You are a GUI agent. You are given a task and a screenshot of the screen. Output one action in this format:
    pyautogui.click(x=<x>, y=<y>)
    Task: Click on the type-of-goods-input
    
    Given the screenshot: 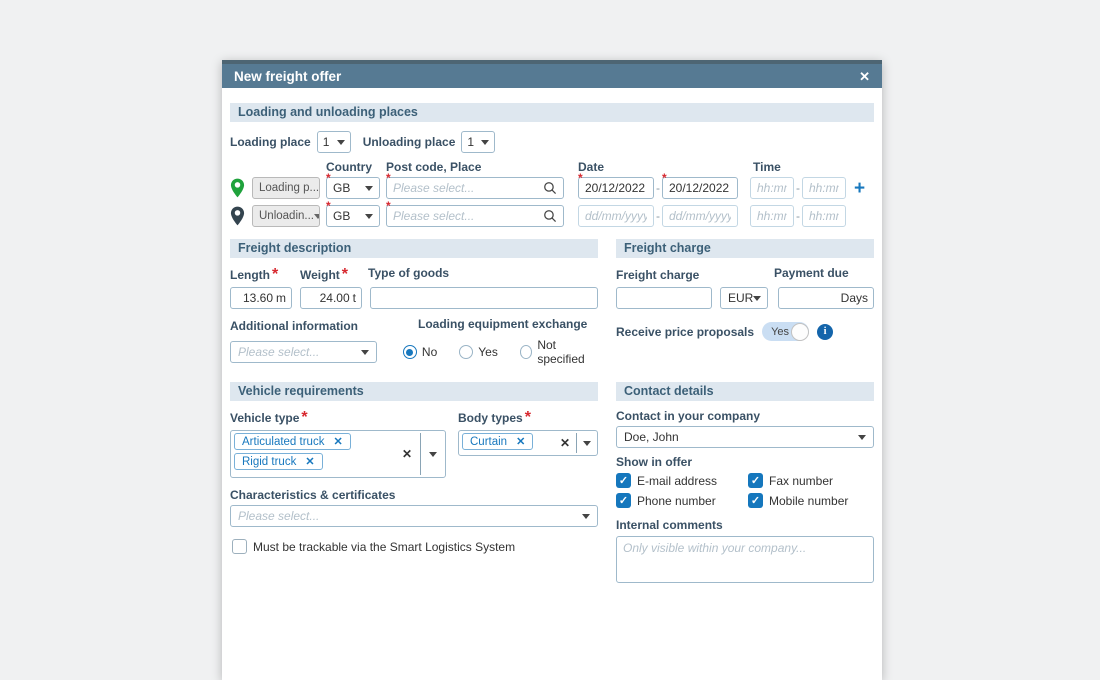 What is the action you would take?
    pyautogui.click(x=484, y=298)
    